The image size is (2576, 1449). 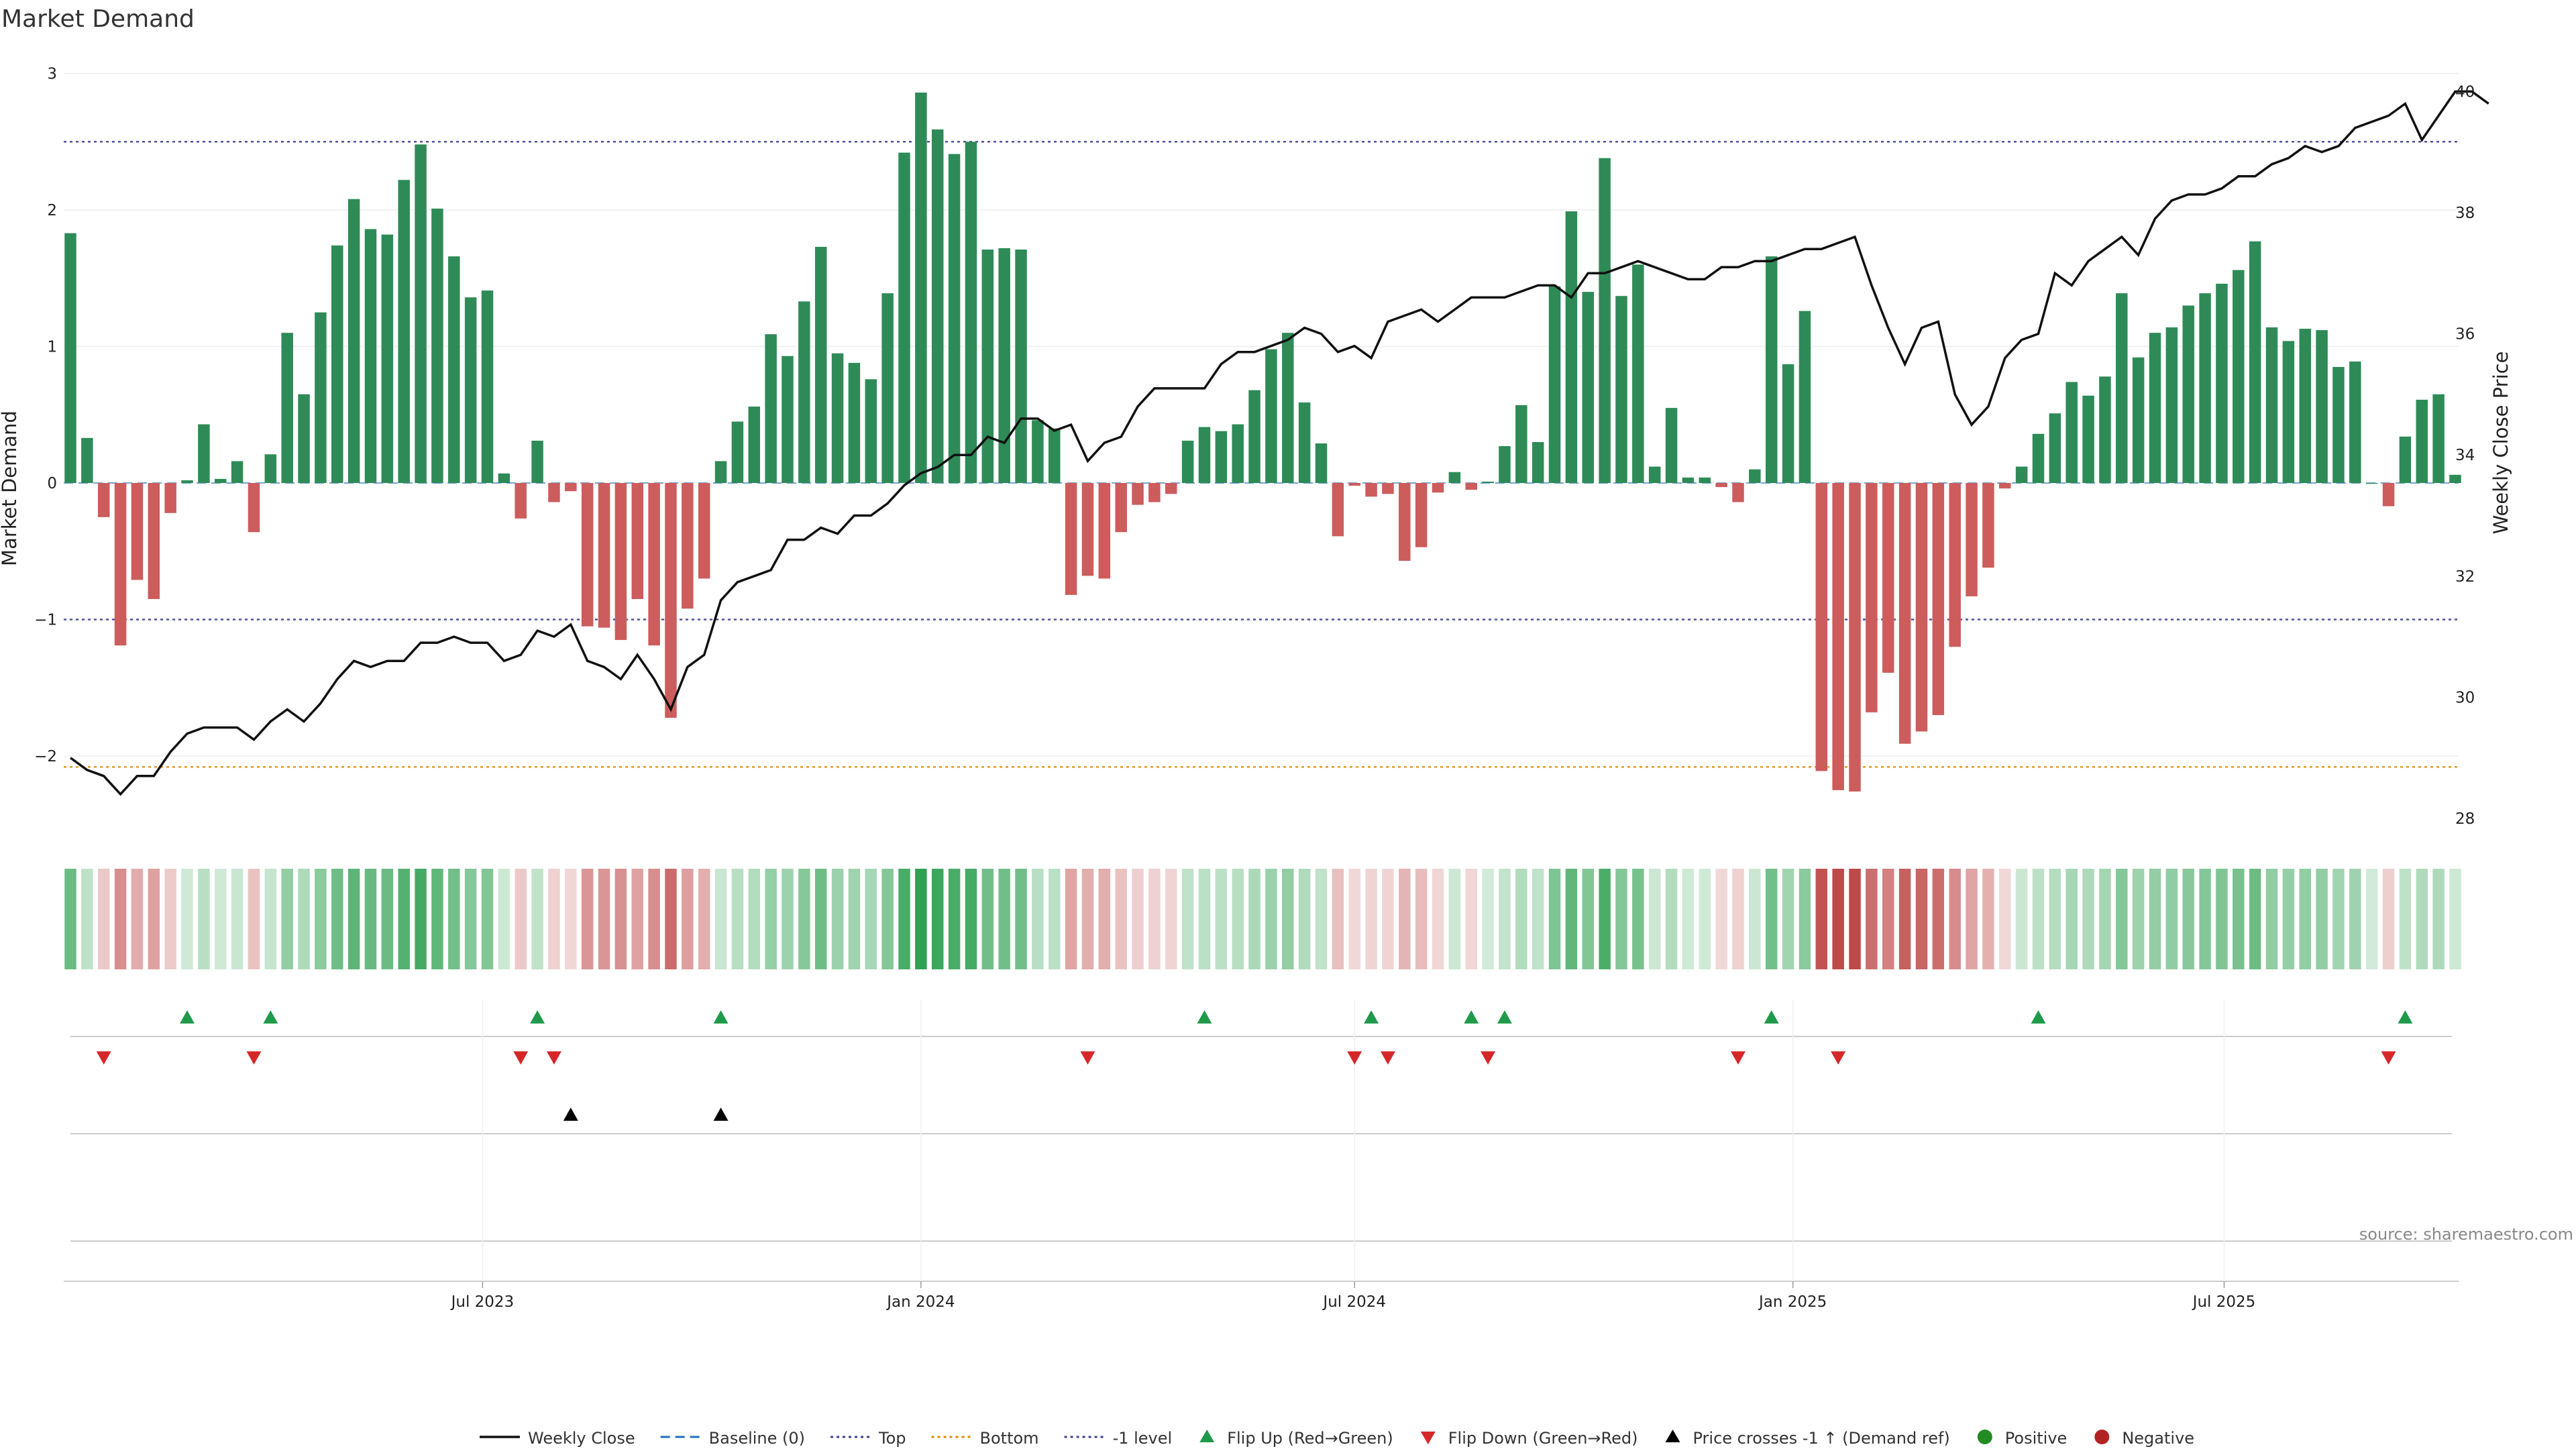 I want to click on right-tick-label: 32, so click(x=2465, y=577).